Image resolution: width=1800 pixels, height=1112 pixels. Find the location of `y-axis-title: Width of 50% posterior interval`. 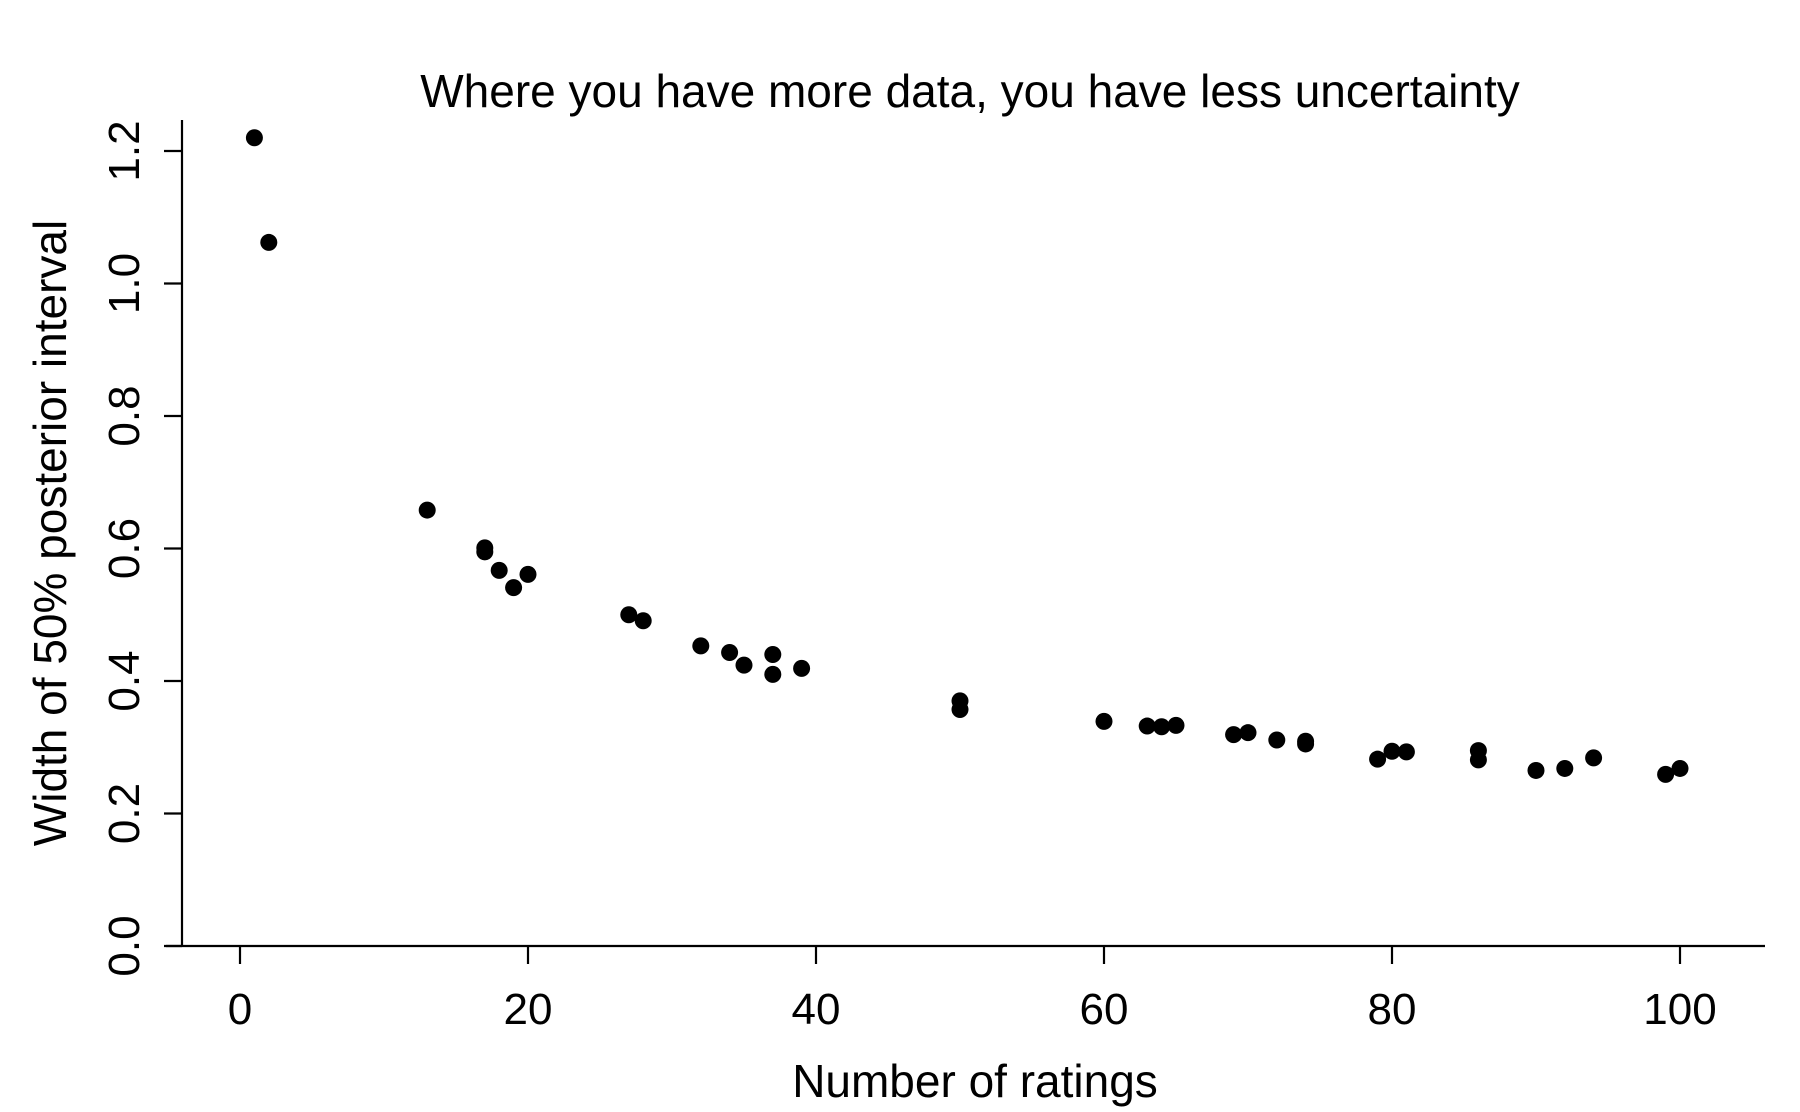

y-axis-title: Width of 50% posterior interval is located at coordinates (50, 533).